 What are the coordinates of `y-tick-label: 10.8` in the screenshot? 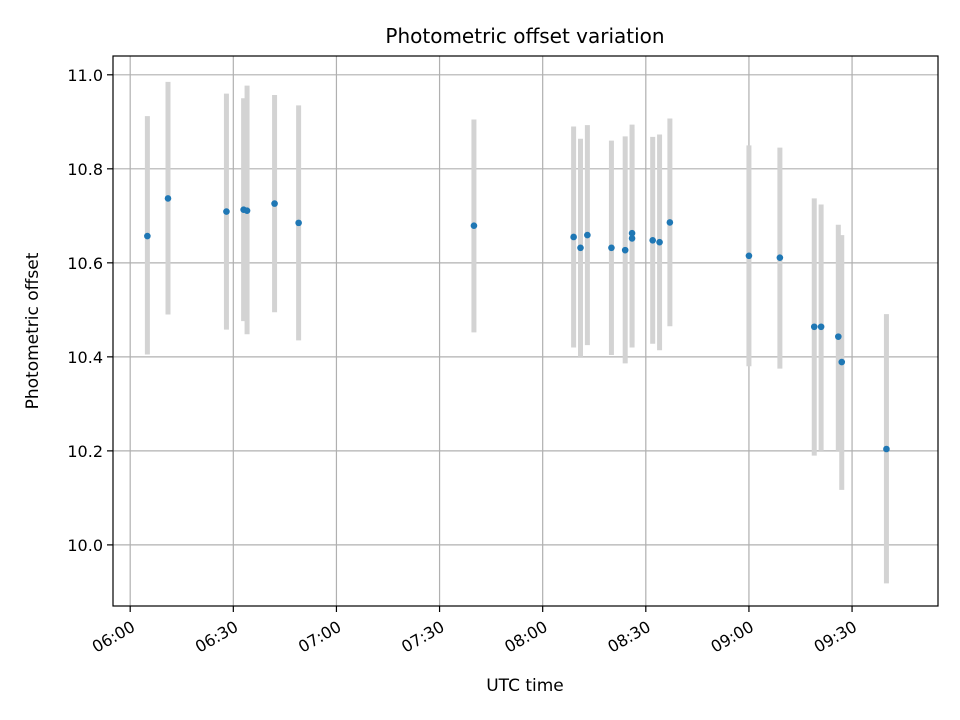 It's located at (85, 169).